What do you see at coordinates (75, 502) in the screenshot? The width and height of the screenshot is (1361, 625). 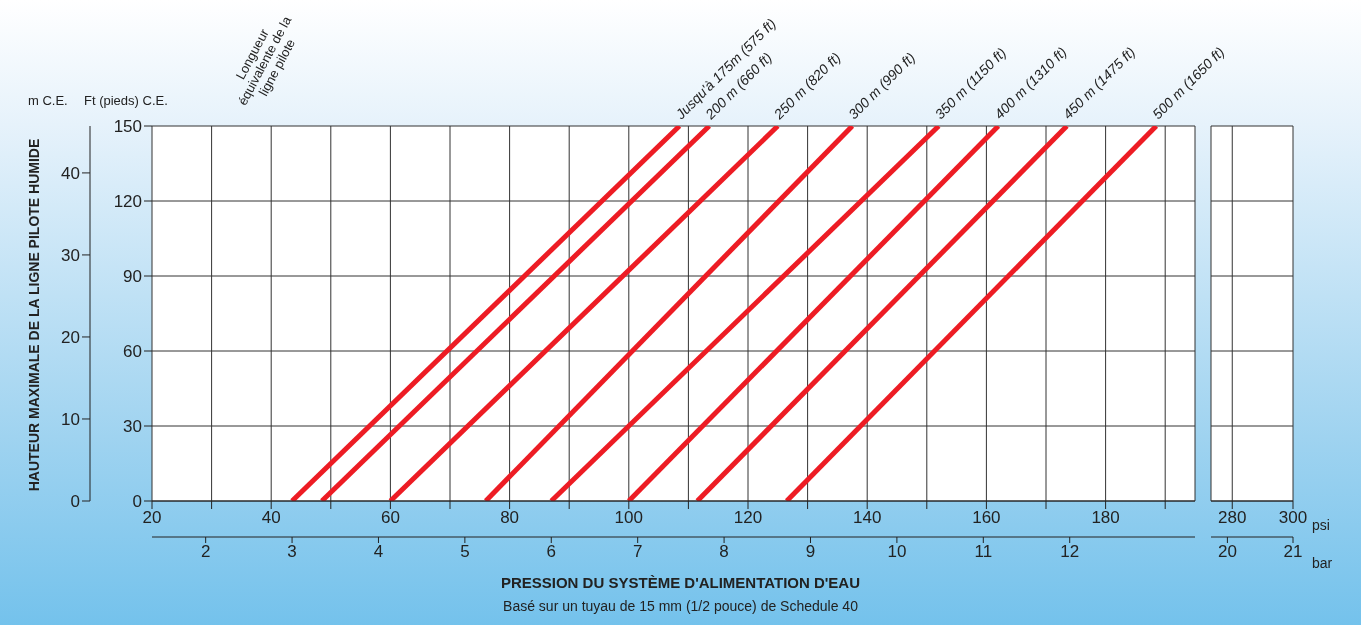 I see `y-tick-label: 0` at bounding box center [75, 502].